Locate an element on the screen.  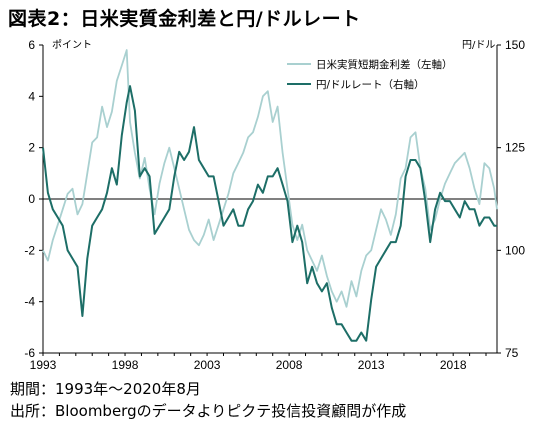
left-axis-unit-label: ポイント is located at coordinates (72, 45).